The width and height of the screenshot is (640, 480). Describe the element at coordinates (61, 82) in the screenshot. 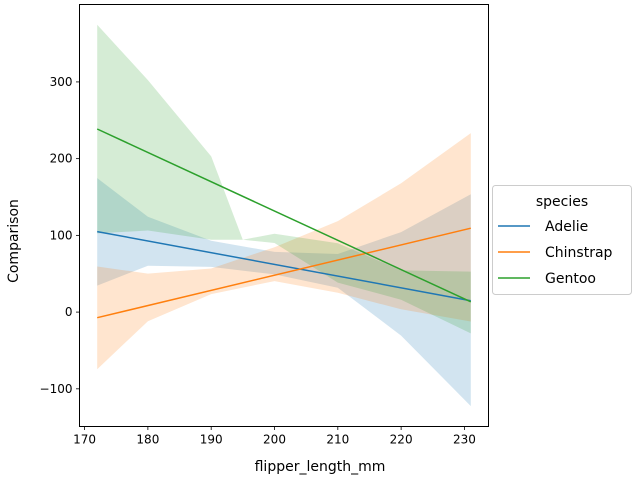

I see `y-tick-label: 300` at that location.